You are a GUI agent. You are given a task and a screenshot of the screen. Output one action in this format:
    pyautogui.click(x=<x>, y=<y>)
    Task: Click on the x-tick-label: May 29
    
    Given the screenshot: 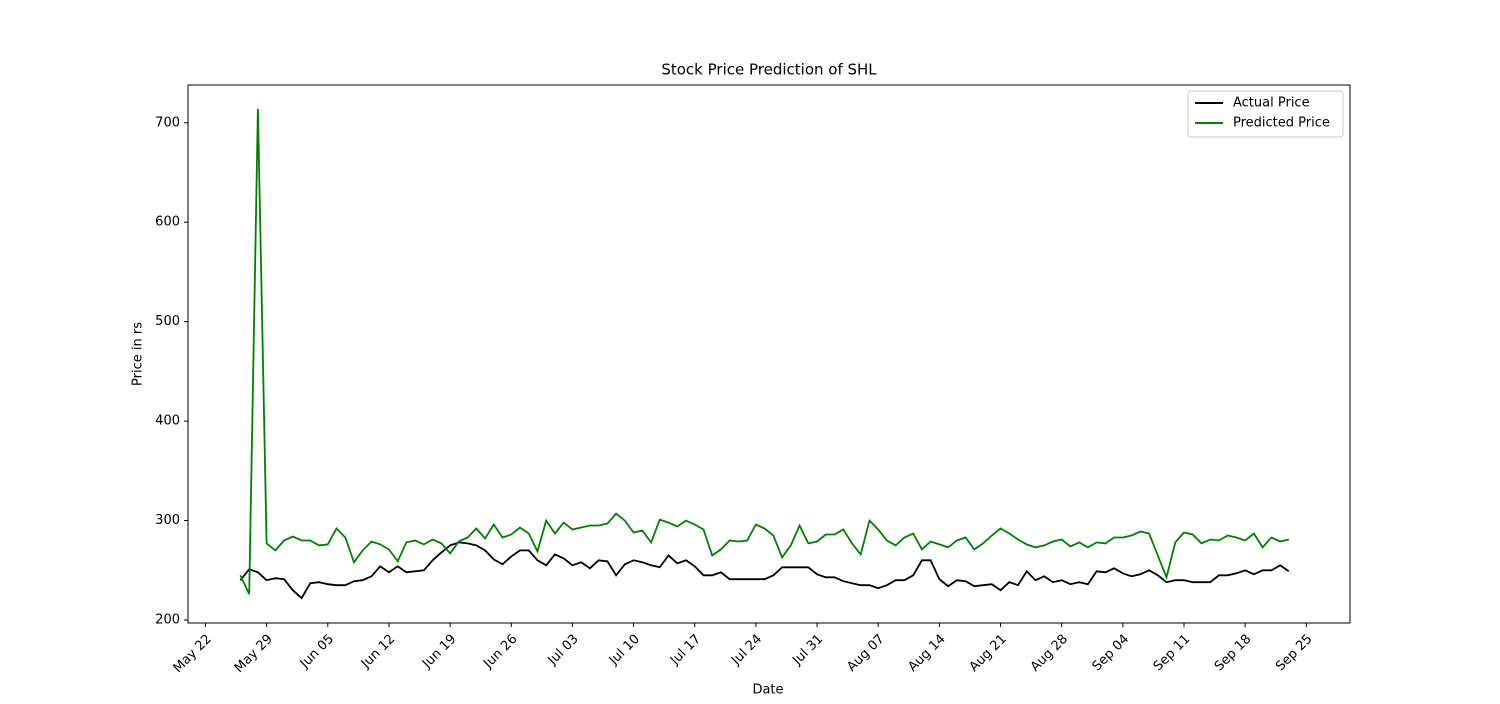 What is the action you would take?
    pyautogui.click(x=254, y=654)
    